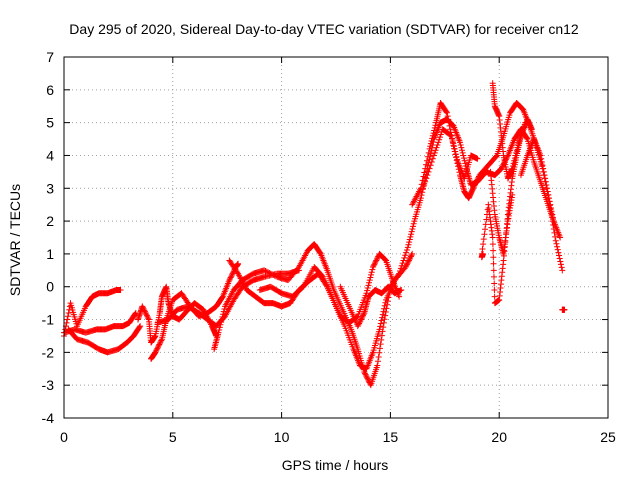 This screenshot has width=640, height=480. I want to click on x-axis-label: GPS time / hours, so click(335, 465).